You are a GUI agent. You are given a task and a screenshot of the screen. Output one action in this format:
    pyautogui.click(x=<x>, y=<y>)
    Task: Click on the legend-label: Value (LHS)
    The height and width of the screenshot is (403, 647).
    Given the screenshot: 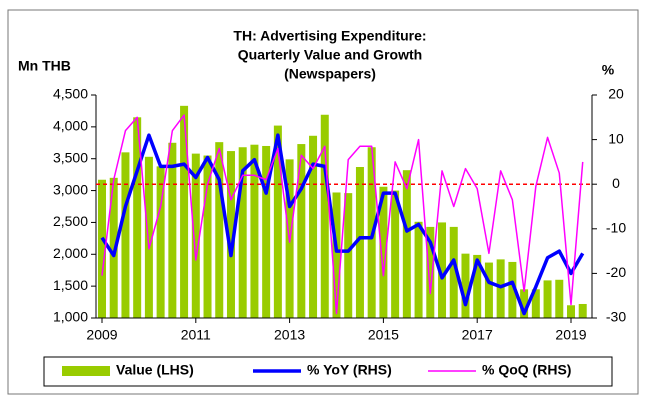 What is the action you would take?
    pyautogui.click(x=155, y=370)
    